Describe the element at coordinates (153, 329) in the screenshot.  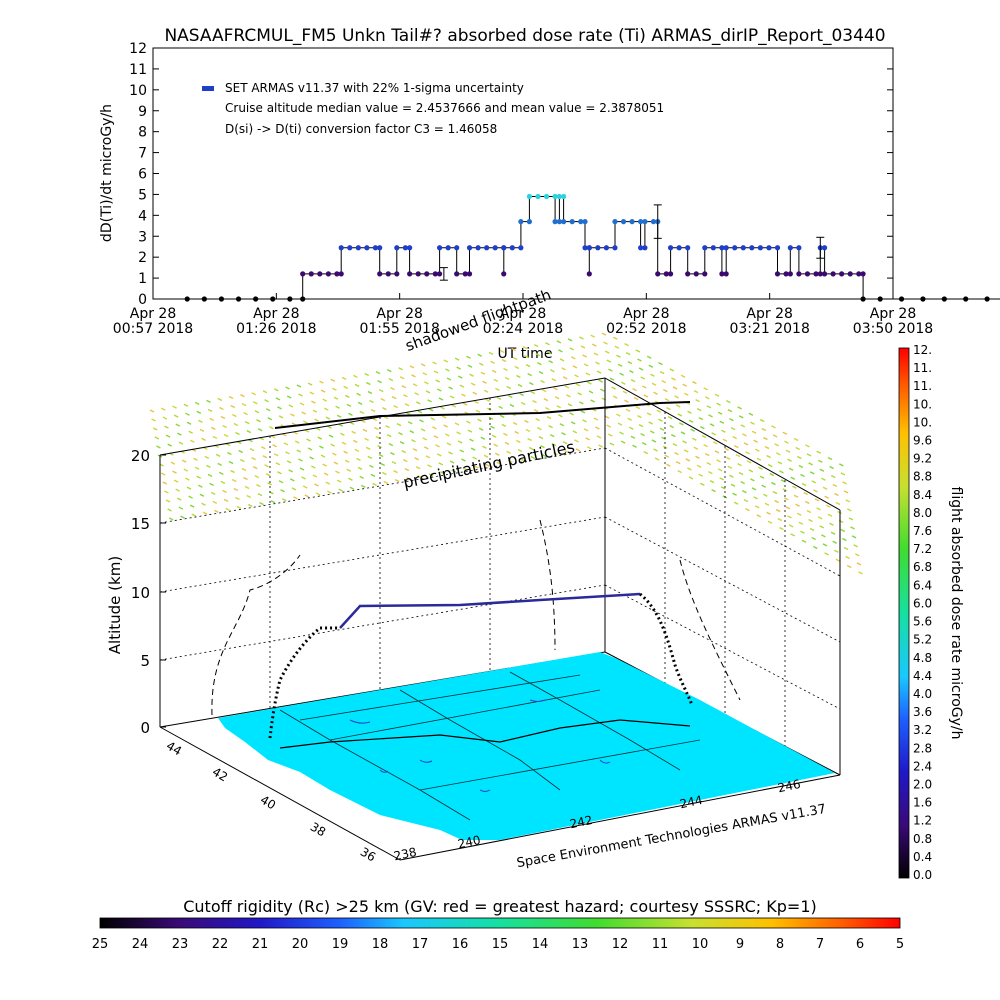
I see `x-tick-time: 00:57 2018` at that location.